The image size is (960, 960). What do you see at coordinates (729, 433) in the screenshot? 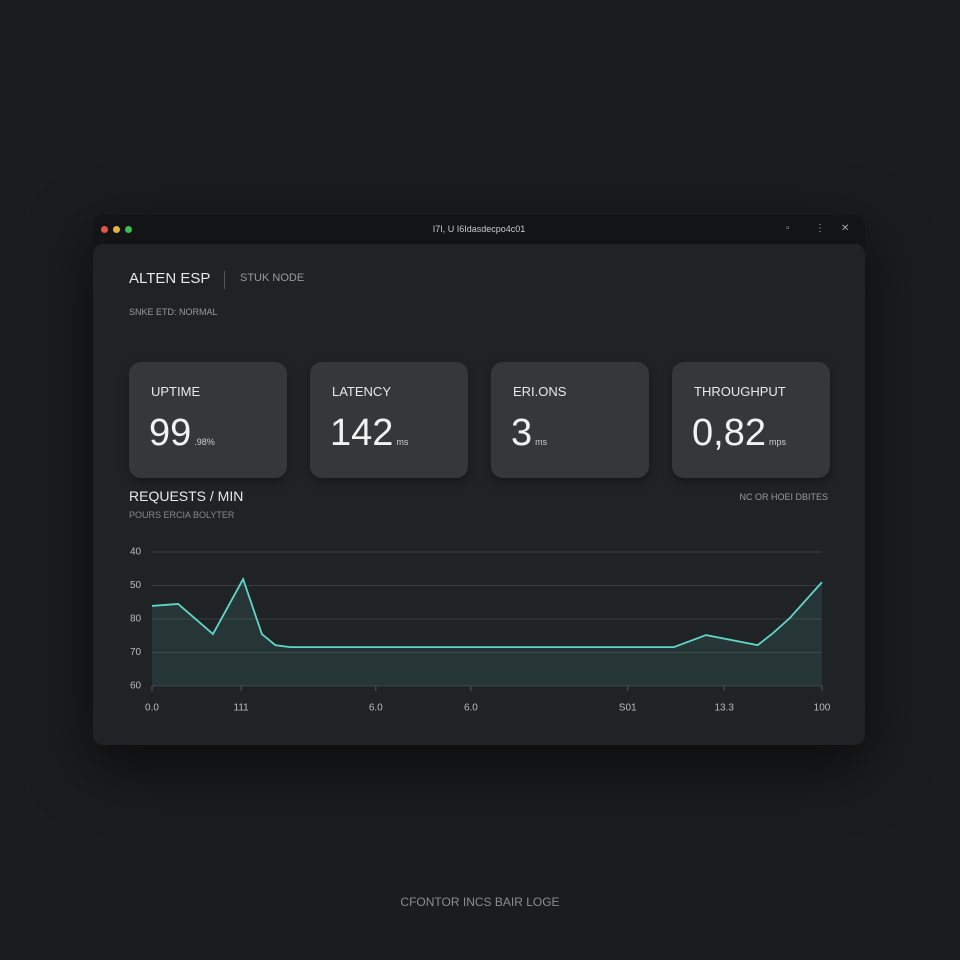
I see `metric-number: 0,82` at bounding box center [729, 433].